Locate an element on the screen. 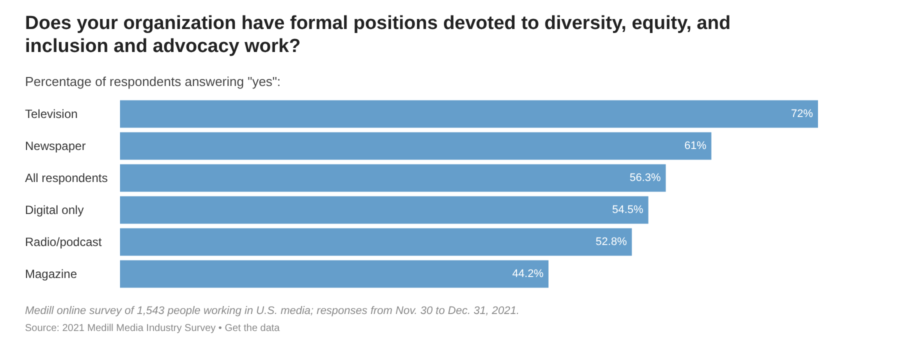  text: Medill online survey of 1,543 people working in U.S. media; responses from Nov. 30 to Dec. 31, 2021. is located at coordinates (272, 311).